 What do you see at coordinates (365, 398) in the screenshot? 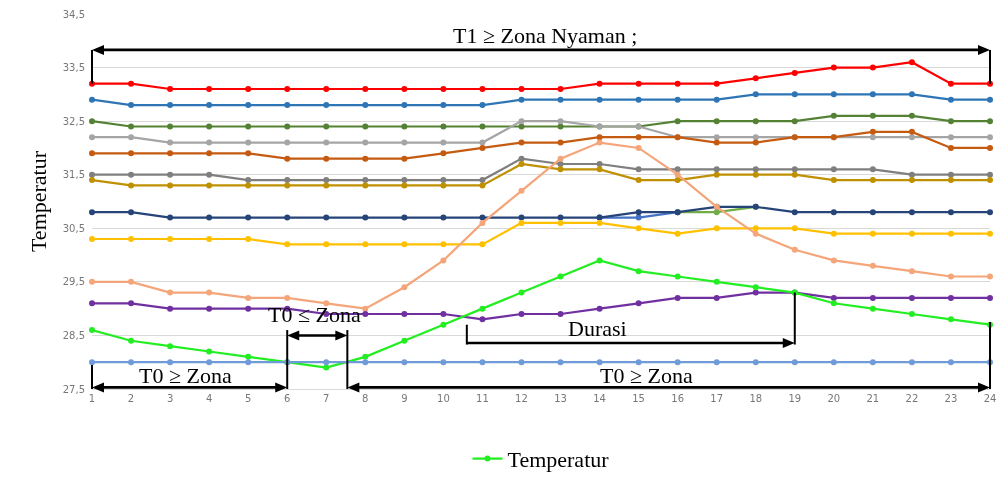
I see `x-tick-label: 8` at bounding box center [365, 398].